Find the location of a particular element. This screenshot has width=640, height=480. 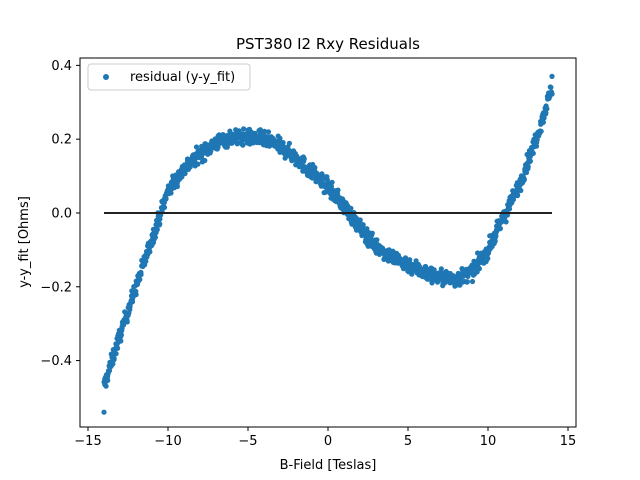

x-tick-label: 10 is located at coordinates (488, 441).